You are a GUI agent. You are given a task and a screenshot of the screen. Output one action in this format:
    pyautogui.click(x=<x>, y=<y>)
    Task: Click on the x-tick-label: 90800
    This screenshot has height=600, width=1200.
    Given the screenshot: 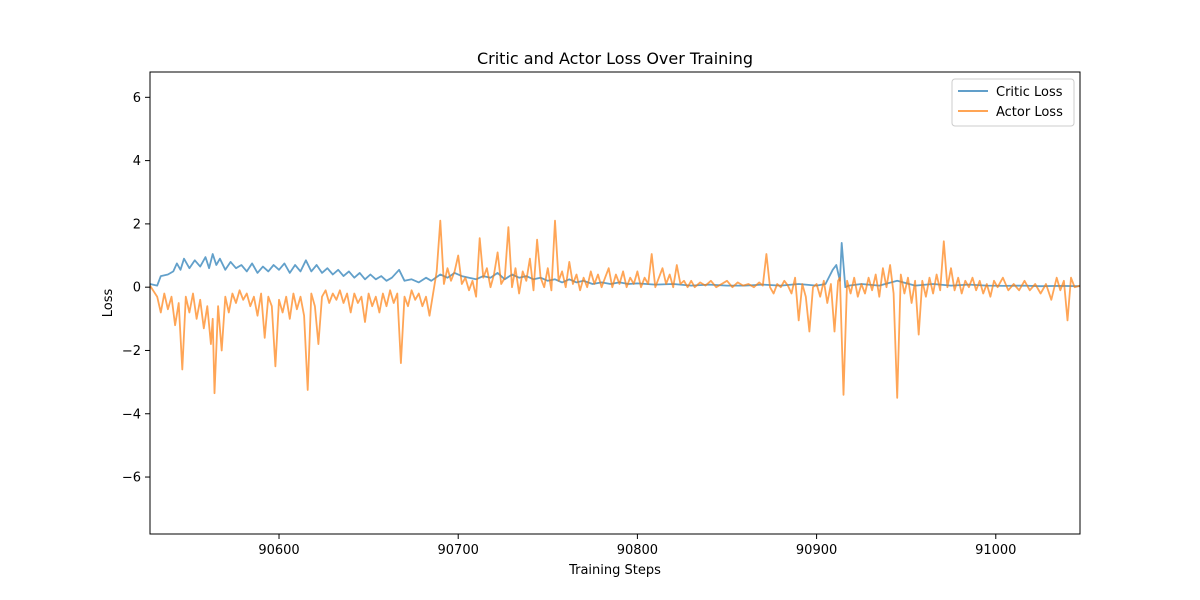 What is the action you would take?
    pyautogui.click(x=637, y=550)
    